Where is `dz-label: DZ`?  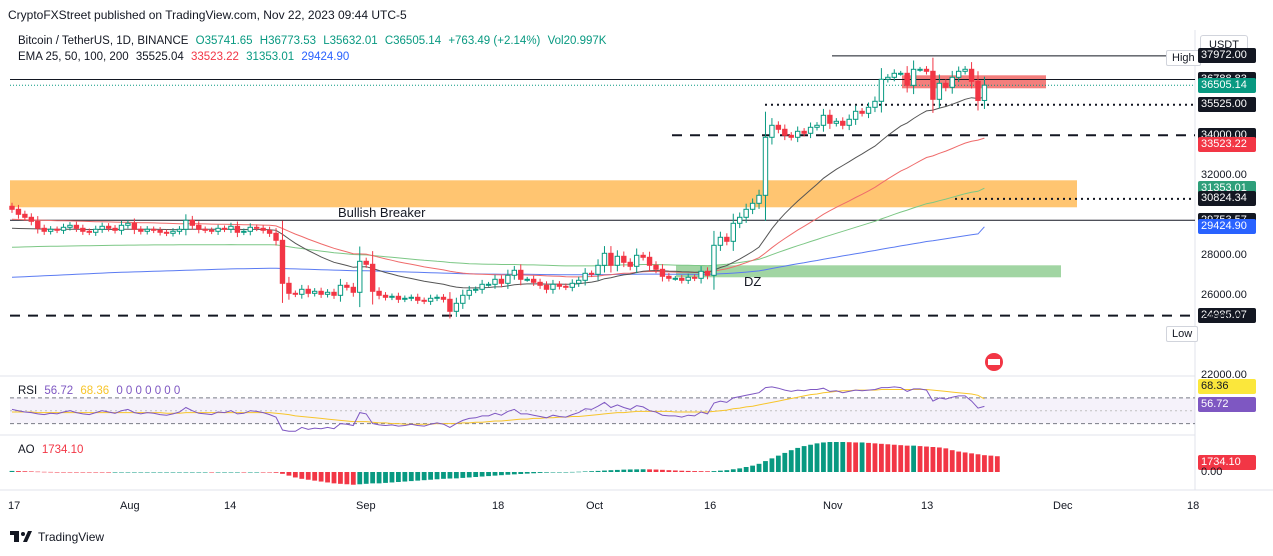 dz-label: DZ is located at coordinates (753, 281).